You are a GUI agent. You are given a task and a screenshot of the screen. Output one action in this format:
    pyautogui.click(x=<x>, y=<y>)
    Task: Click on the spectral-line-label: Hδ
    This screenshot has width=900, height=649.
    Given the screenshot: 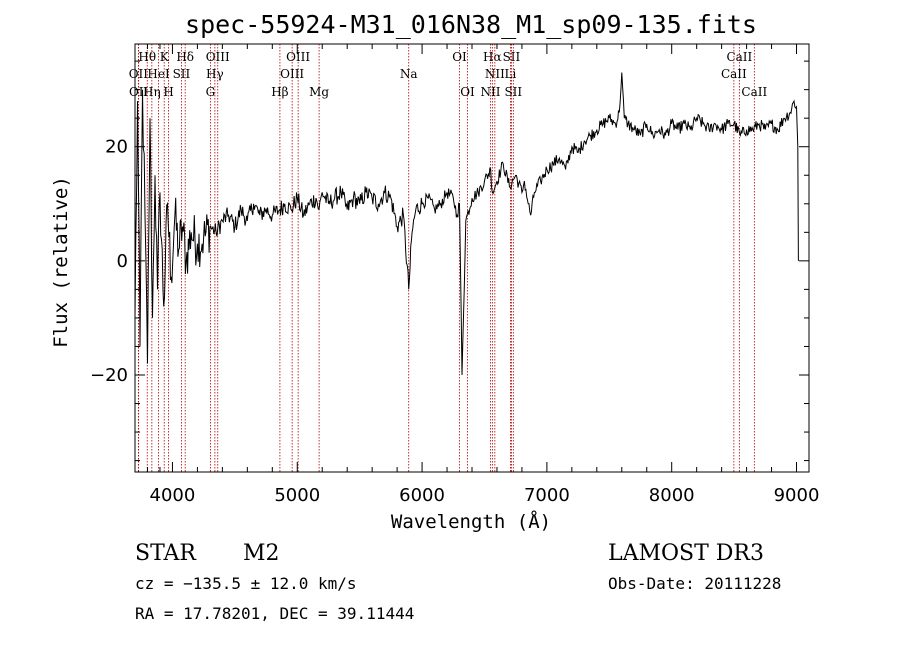 What is the action you would take?
    pyautogui.click(x=185, y=57)
    